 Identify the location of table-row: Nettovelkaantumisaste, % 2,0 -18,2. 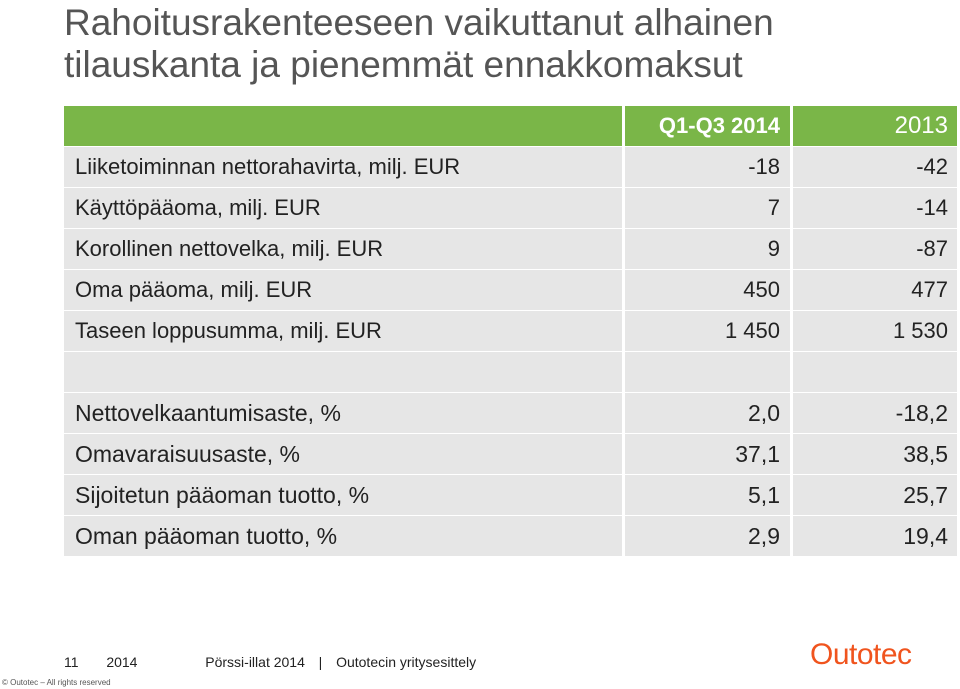
(510, 413).